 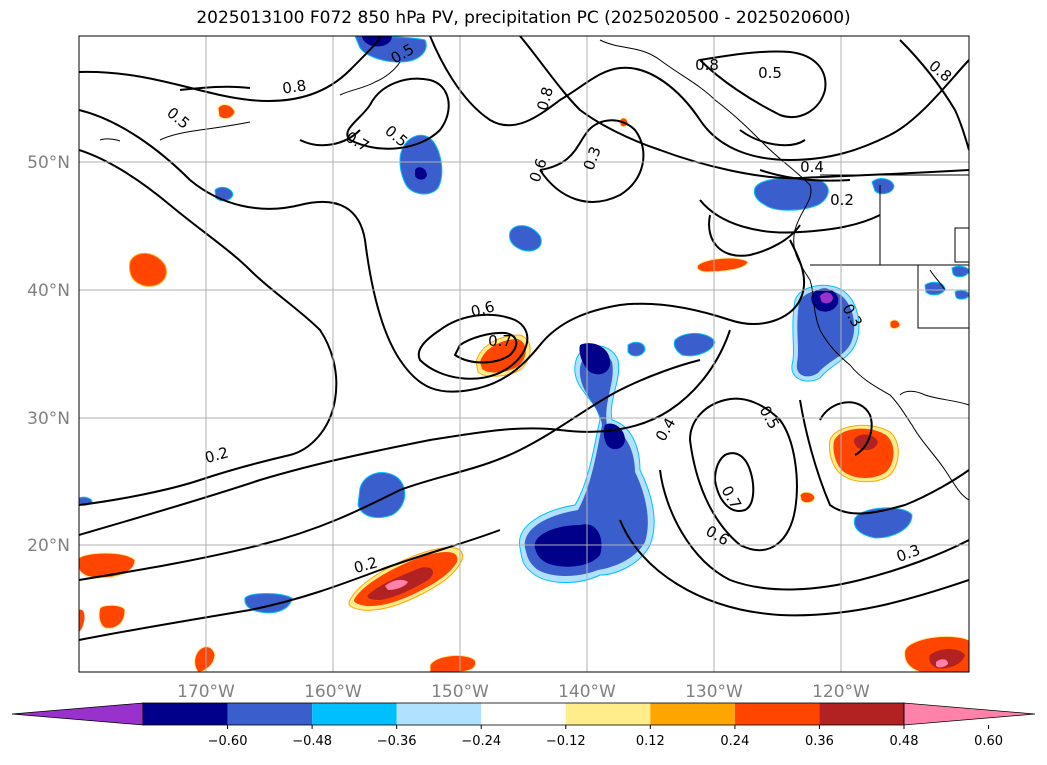 What do you see at coordinates (566, 741) in the screenshot?
I see `colorbar-tick-label: −0.12` at bounding box center [566, 741].